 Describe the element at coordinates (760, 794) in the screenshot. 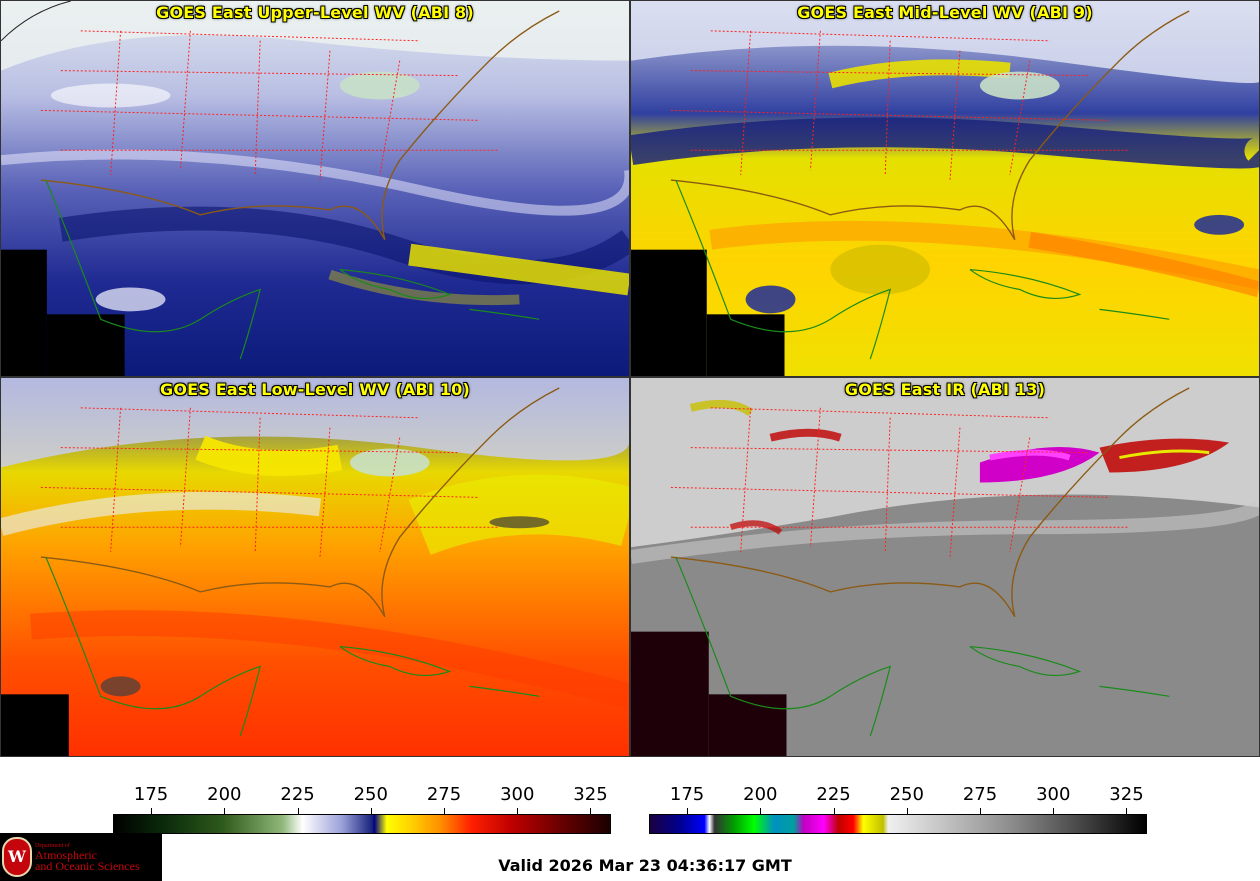

I see `ir-colorbar-tick-label: 200` at that location.